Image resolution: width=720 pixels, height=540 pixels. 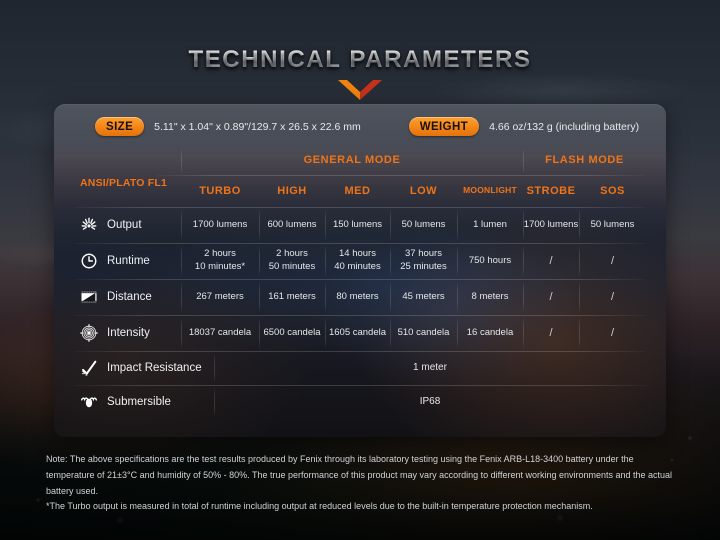 I want to click on row-label-text: Runtime, so click(x=128, y=261).